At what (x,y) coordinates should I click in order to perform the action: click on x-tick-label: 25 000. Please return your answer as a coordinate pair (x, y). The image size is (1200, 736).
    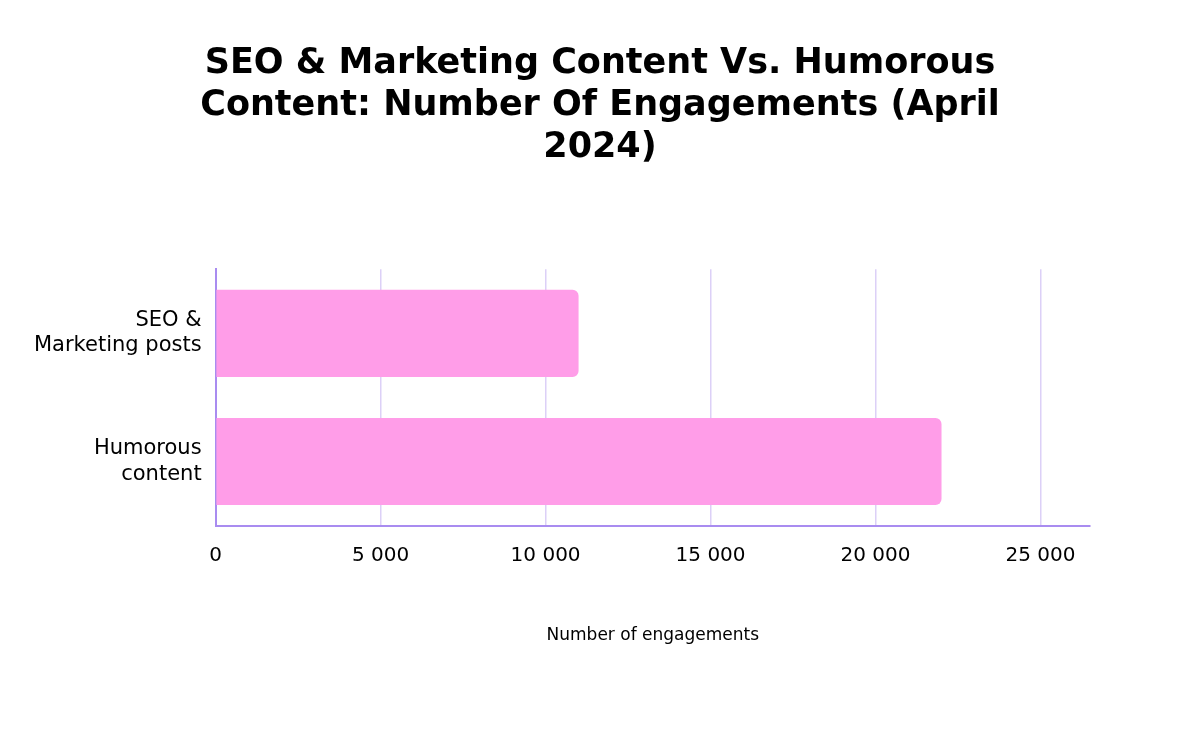
    Looking at the image, I should click on (1040, 553).